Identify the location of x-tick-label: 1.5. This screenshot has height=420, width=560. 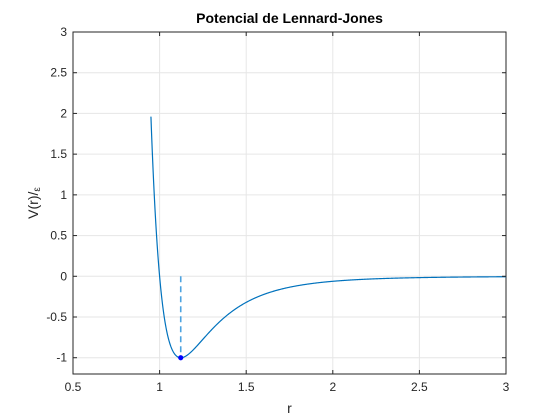
(246, 387).